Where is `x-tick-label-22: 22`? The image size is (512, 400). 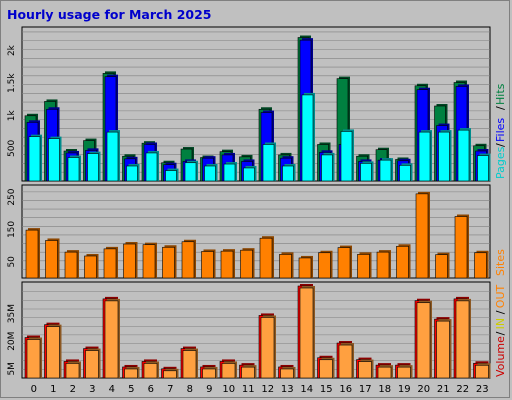 x-tick-label-22: 22 is located at coordinates (462, 389).